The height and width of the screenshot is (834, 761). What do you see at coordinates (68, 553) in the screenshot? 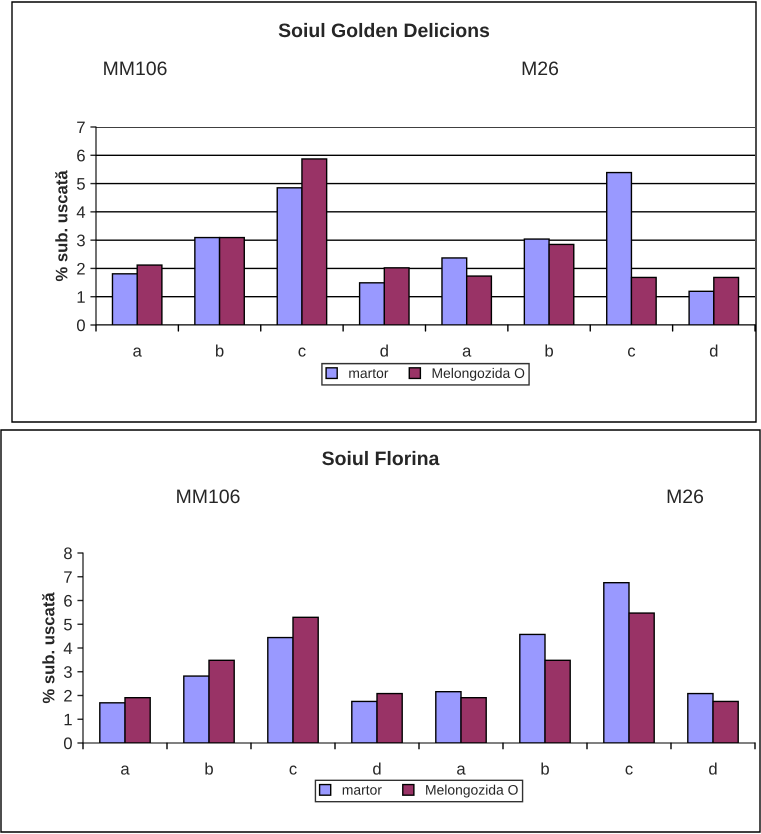
I see `y-tick-label: 8` at bounding box center [68, 553].